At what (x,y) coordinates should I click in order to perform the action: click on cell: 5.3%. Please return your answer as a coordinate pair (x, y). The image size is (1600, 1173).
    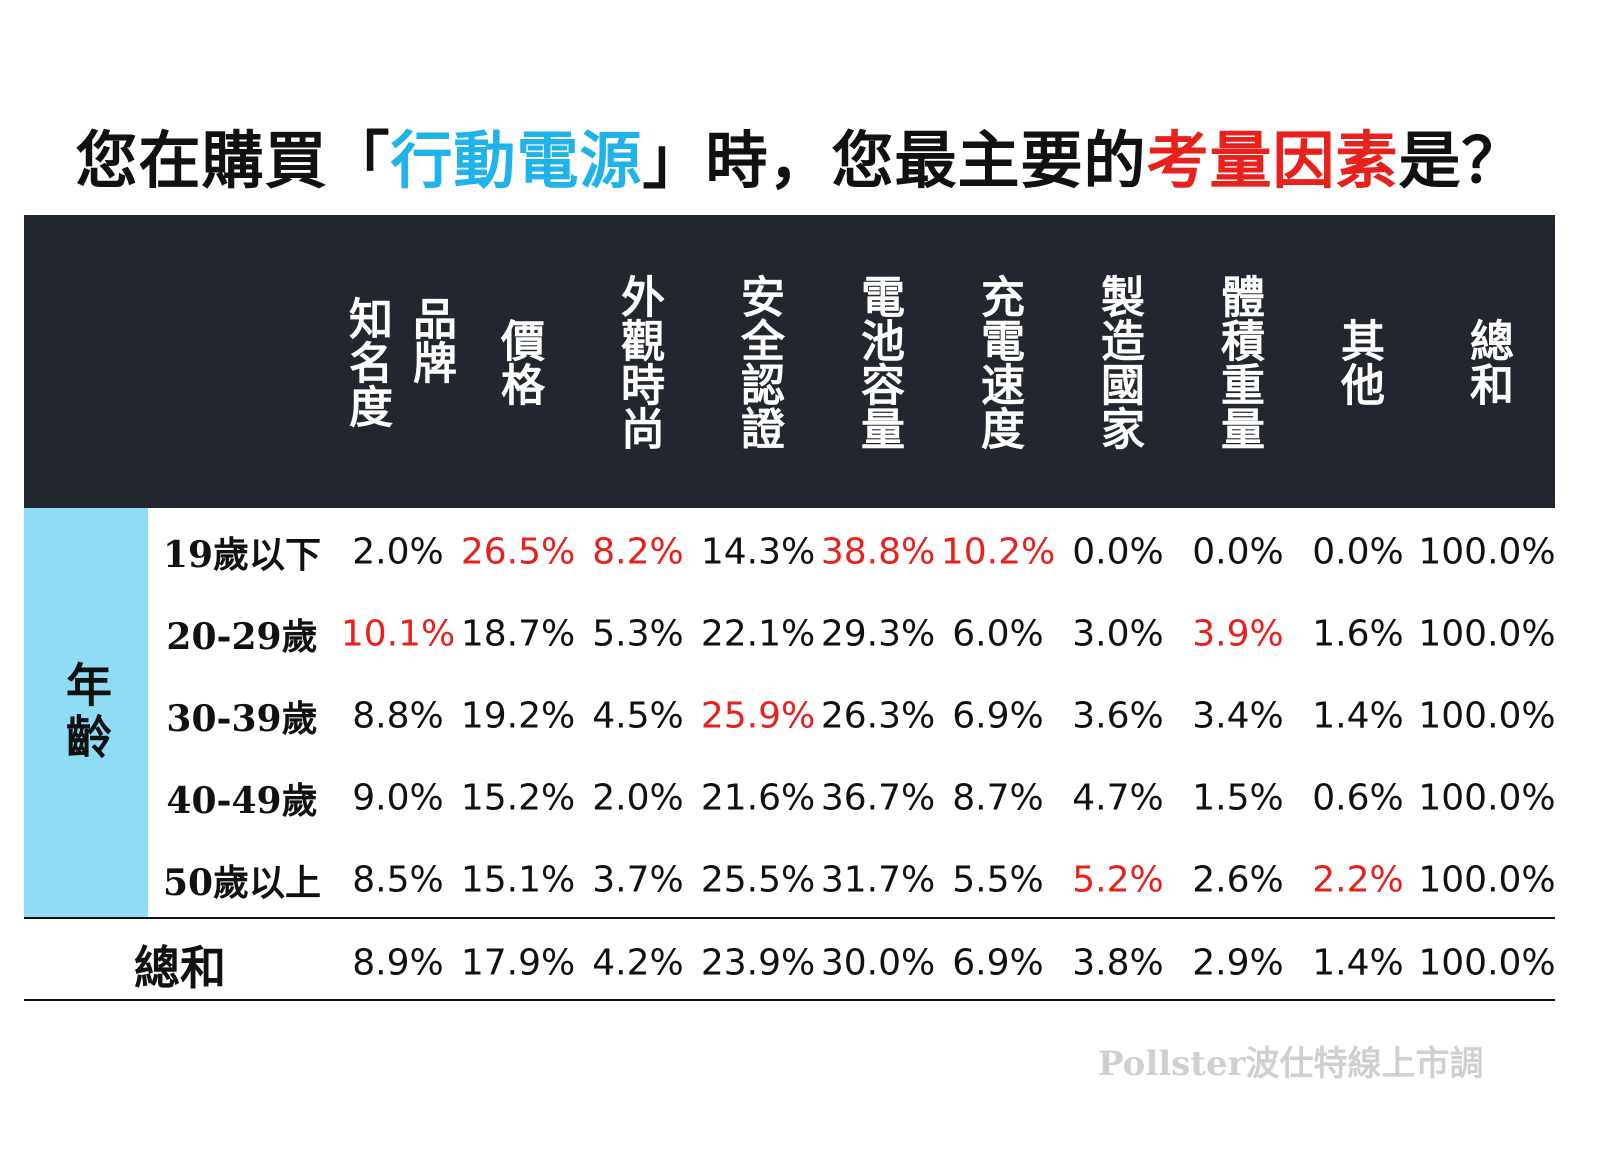
    Looking at the image, I should click on (638, 634).